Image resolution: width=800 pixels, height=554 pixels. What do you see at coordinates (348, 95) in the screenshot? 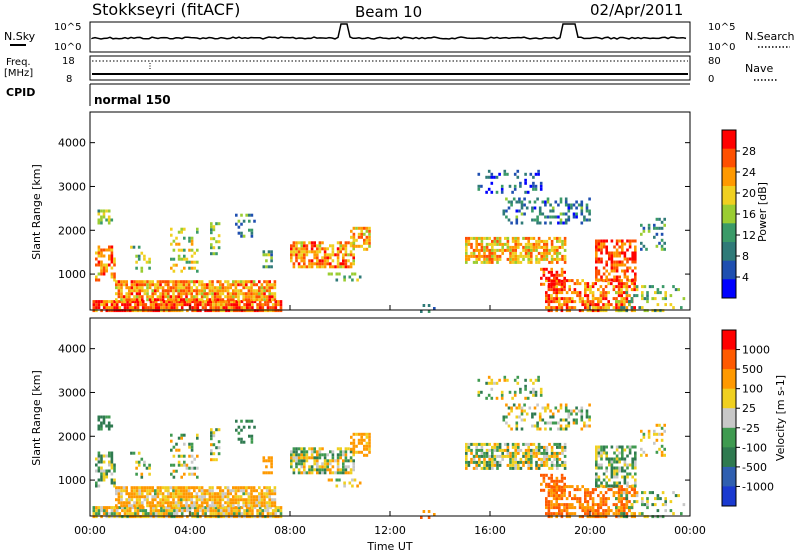
I see `cpid-panel: CPID normal 150` at bounding box center [348, 95].